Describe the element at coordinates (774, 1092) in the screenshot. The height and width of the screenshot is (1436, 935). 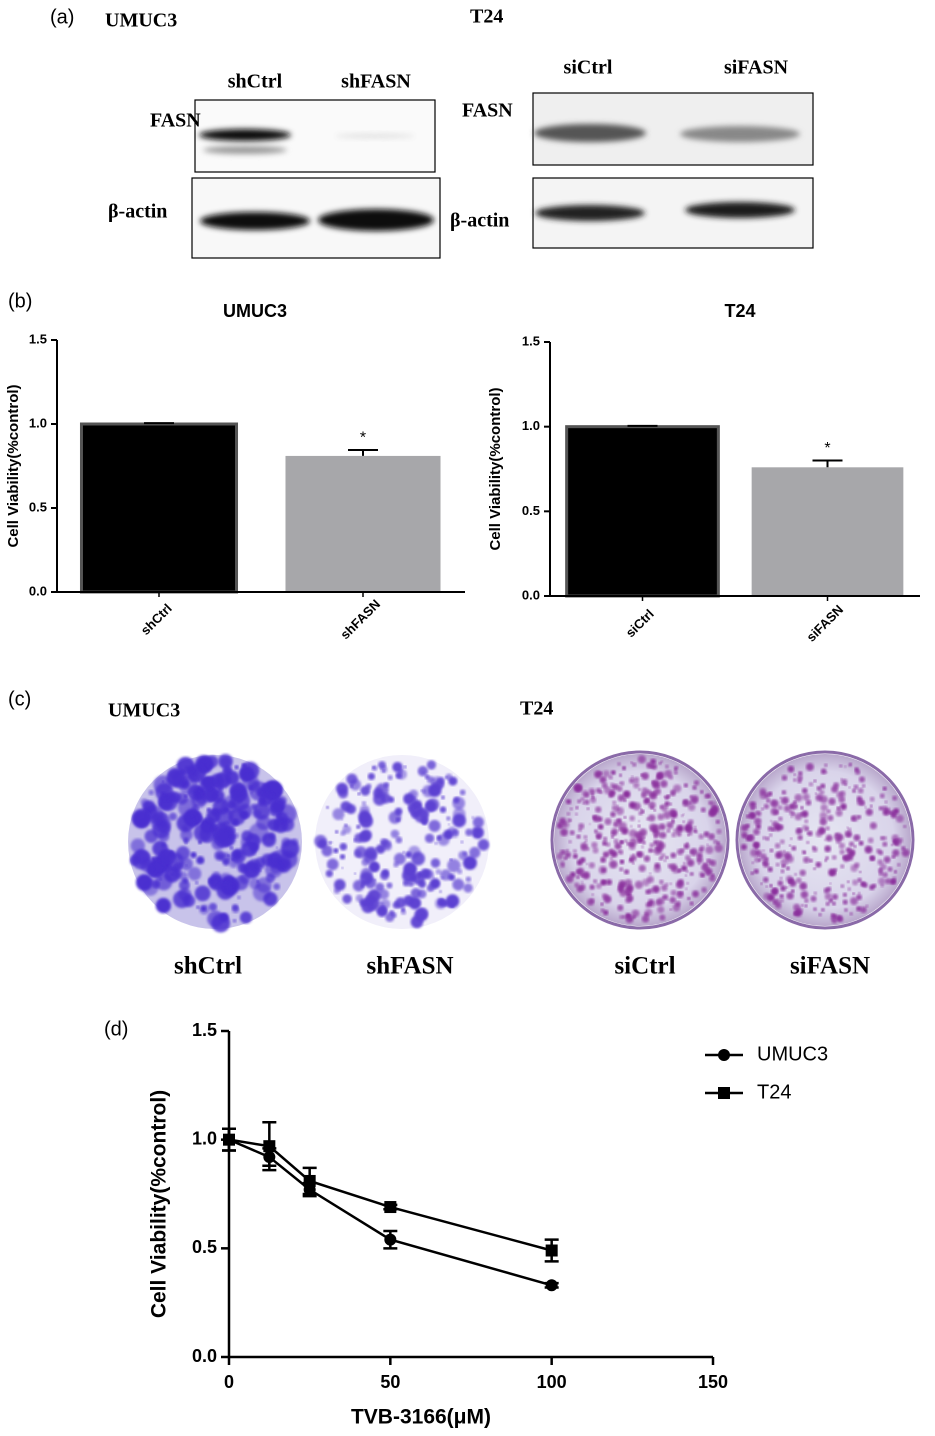
I see `legend-label: T24` at that location.